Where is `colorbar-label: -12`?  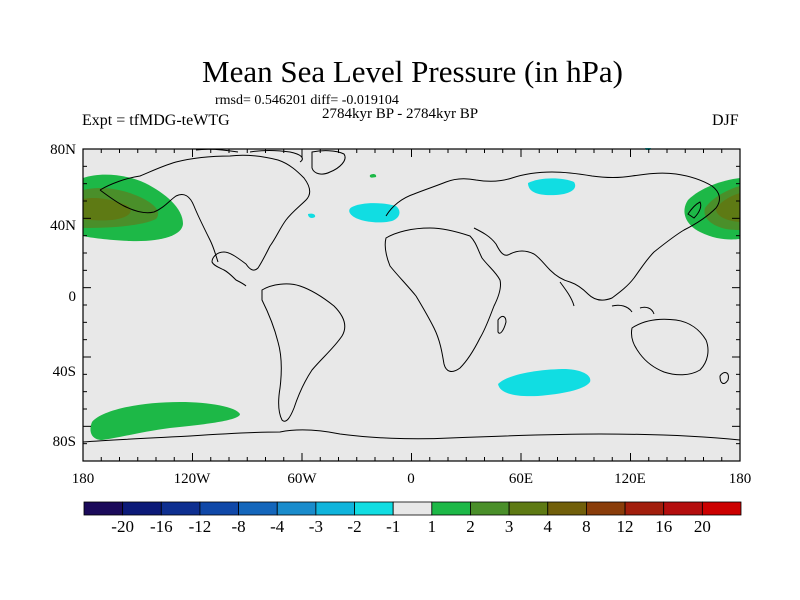
colorbar-label: -12 is located at coordinates (200, 526).